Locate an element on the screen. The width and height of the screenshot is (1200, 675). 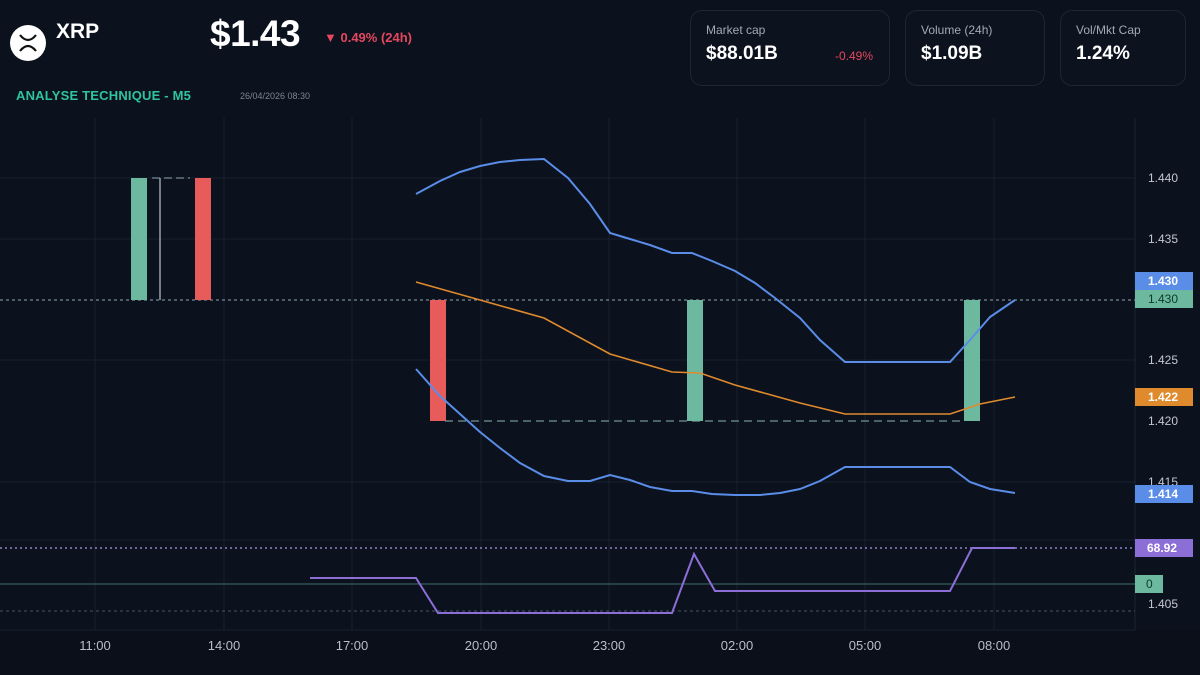
svg-text: 02:00 is located at coordinates (737, 645).